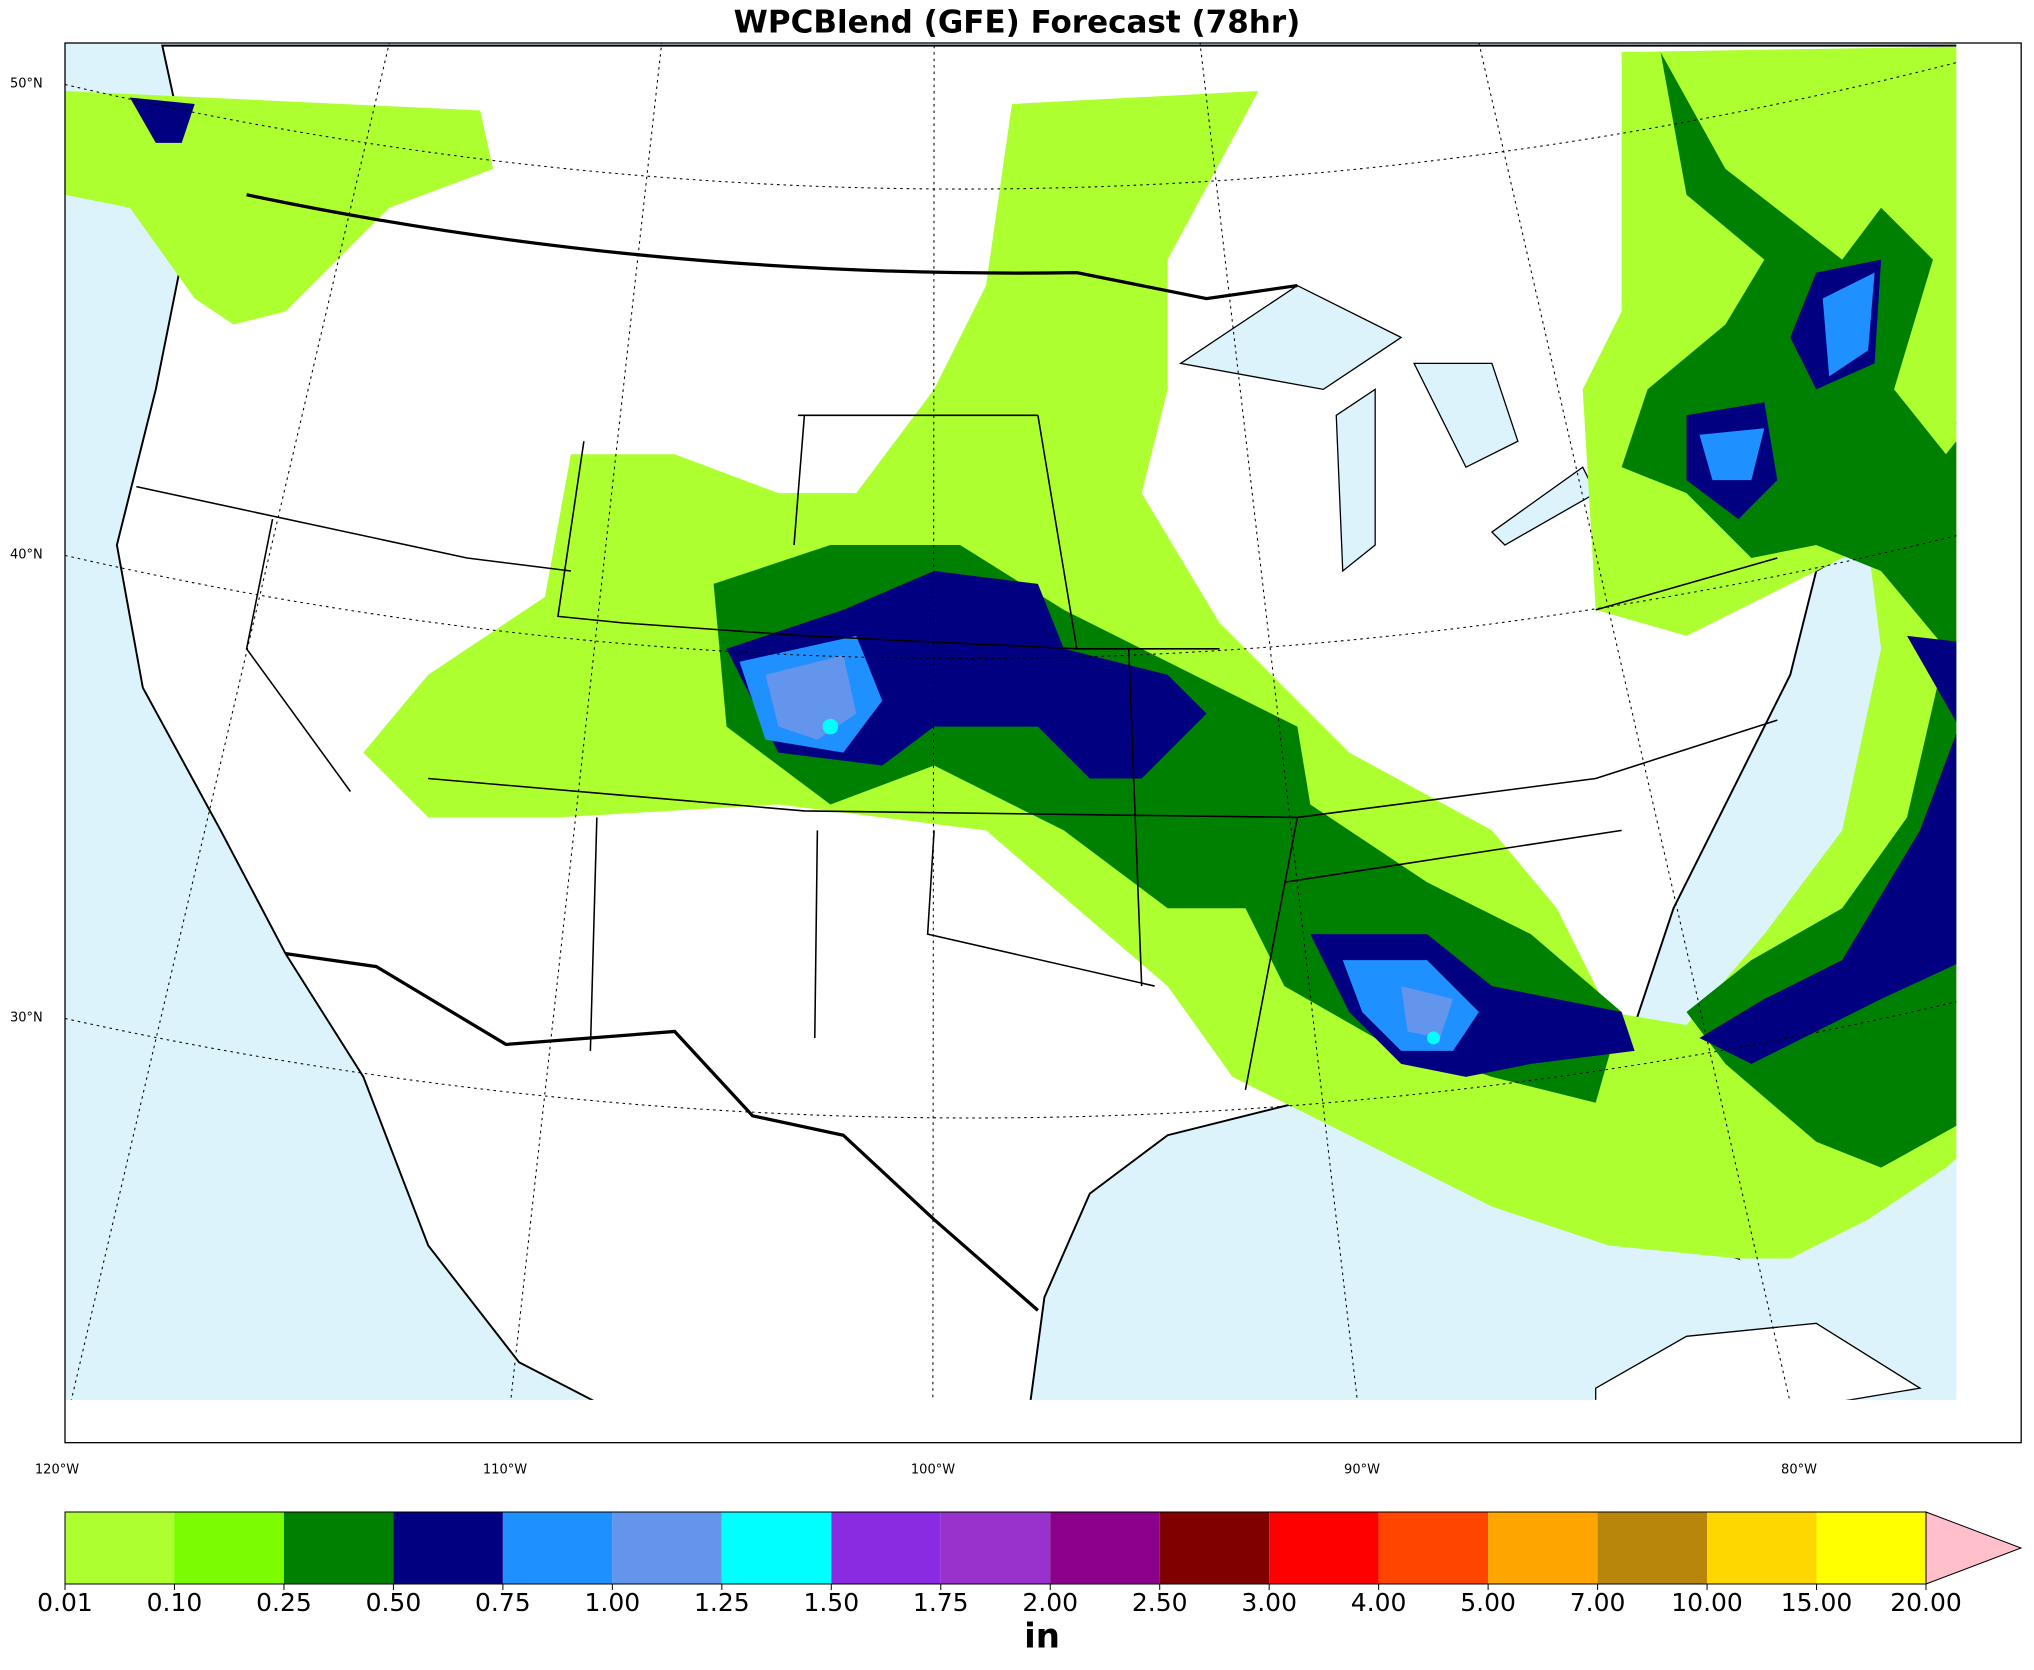 The image size is (2034, 1670). I want to click on colorbar-label: 2.00, so click(1050, 1602).